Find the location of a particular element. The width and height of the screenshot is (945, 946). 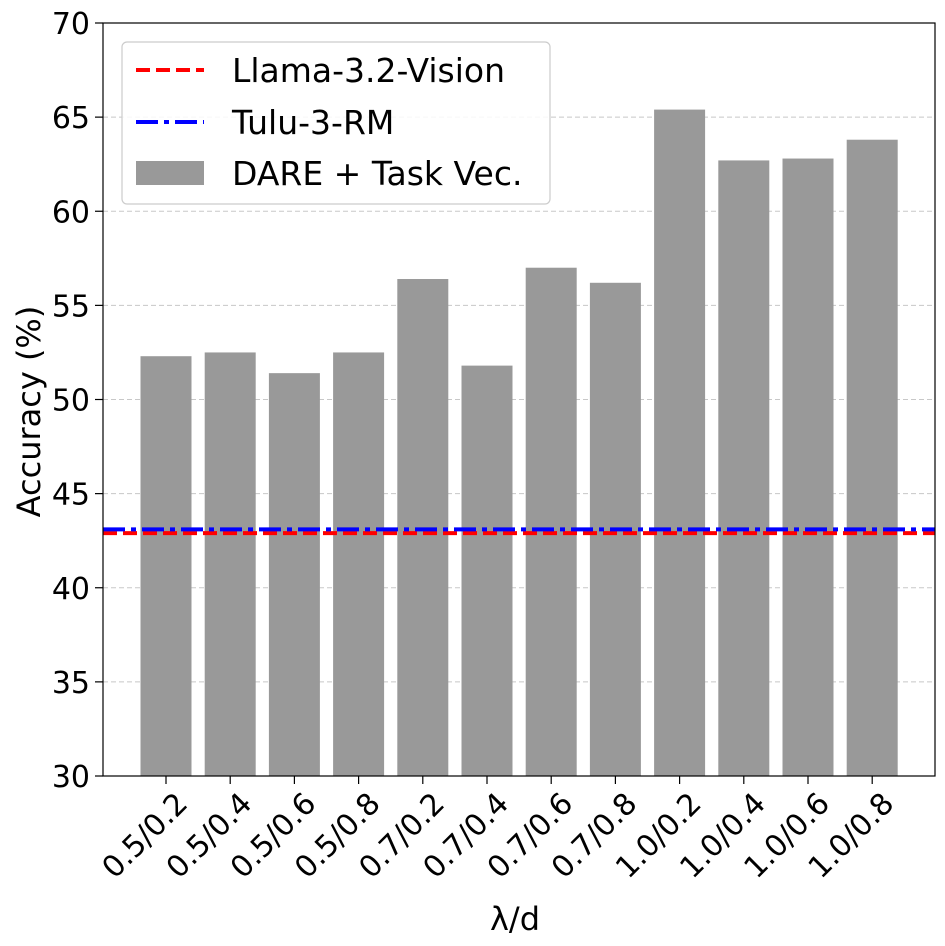

legend-label: Llama-3.2-Vision is located at coordinates (368, 70).